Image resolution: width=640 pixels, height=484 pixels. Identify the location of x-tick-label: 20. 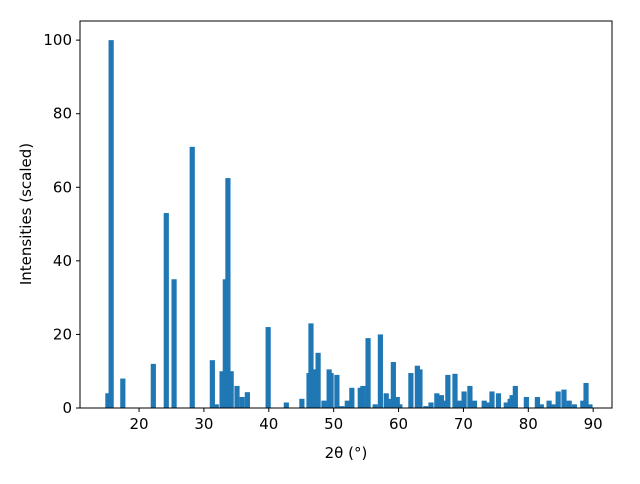
(138, 424).